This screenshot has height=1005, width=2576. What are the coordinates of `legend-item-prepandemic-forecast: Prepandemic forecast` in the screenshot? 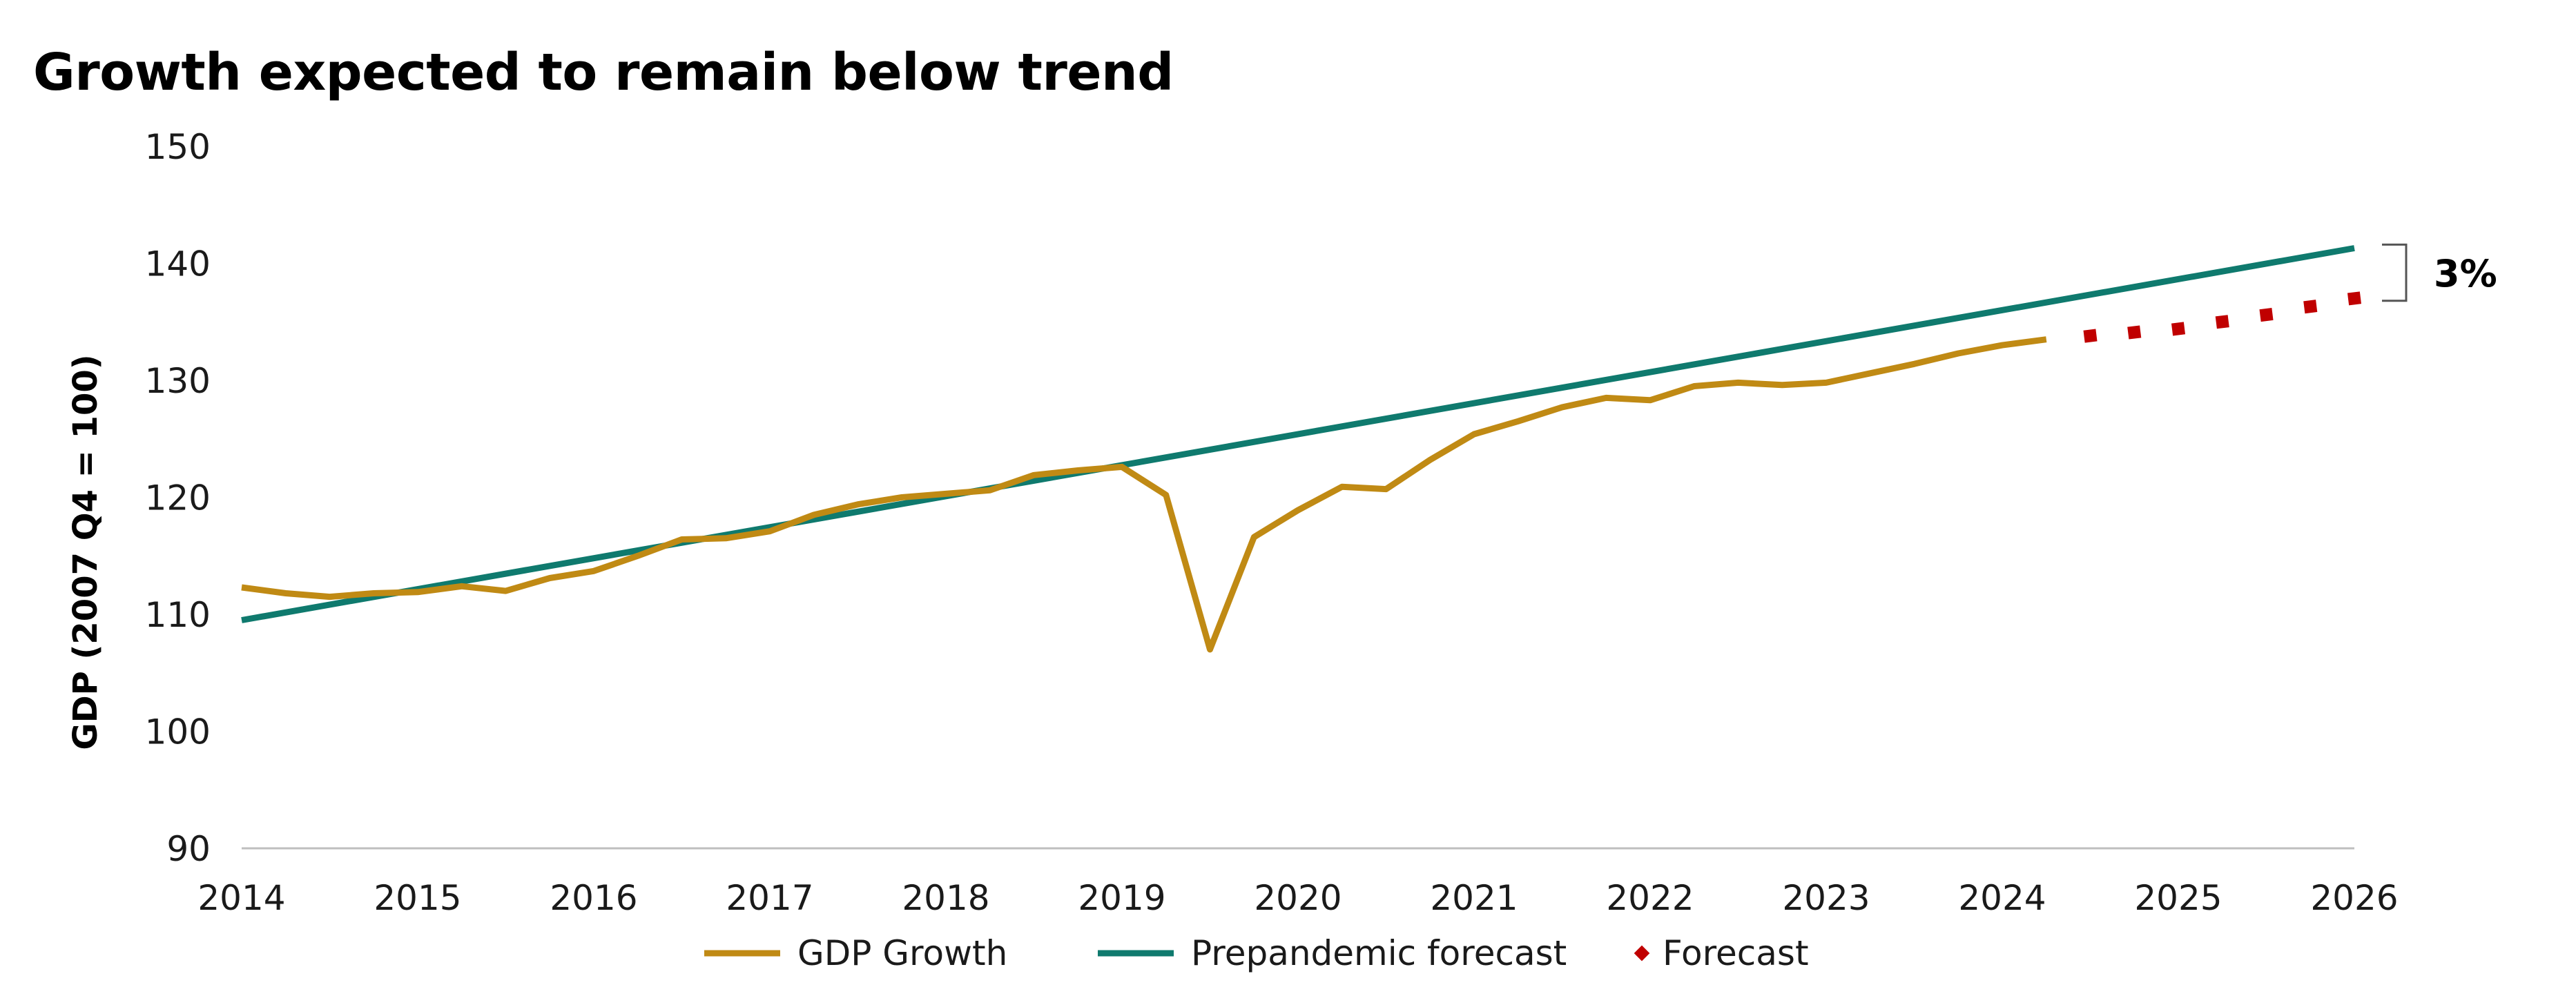 It's located at (1333, 953).